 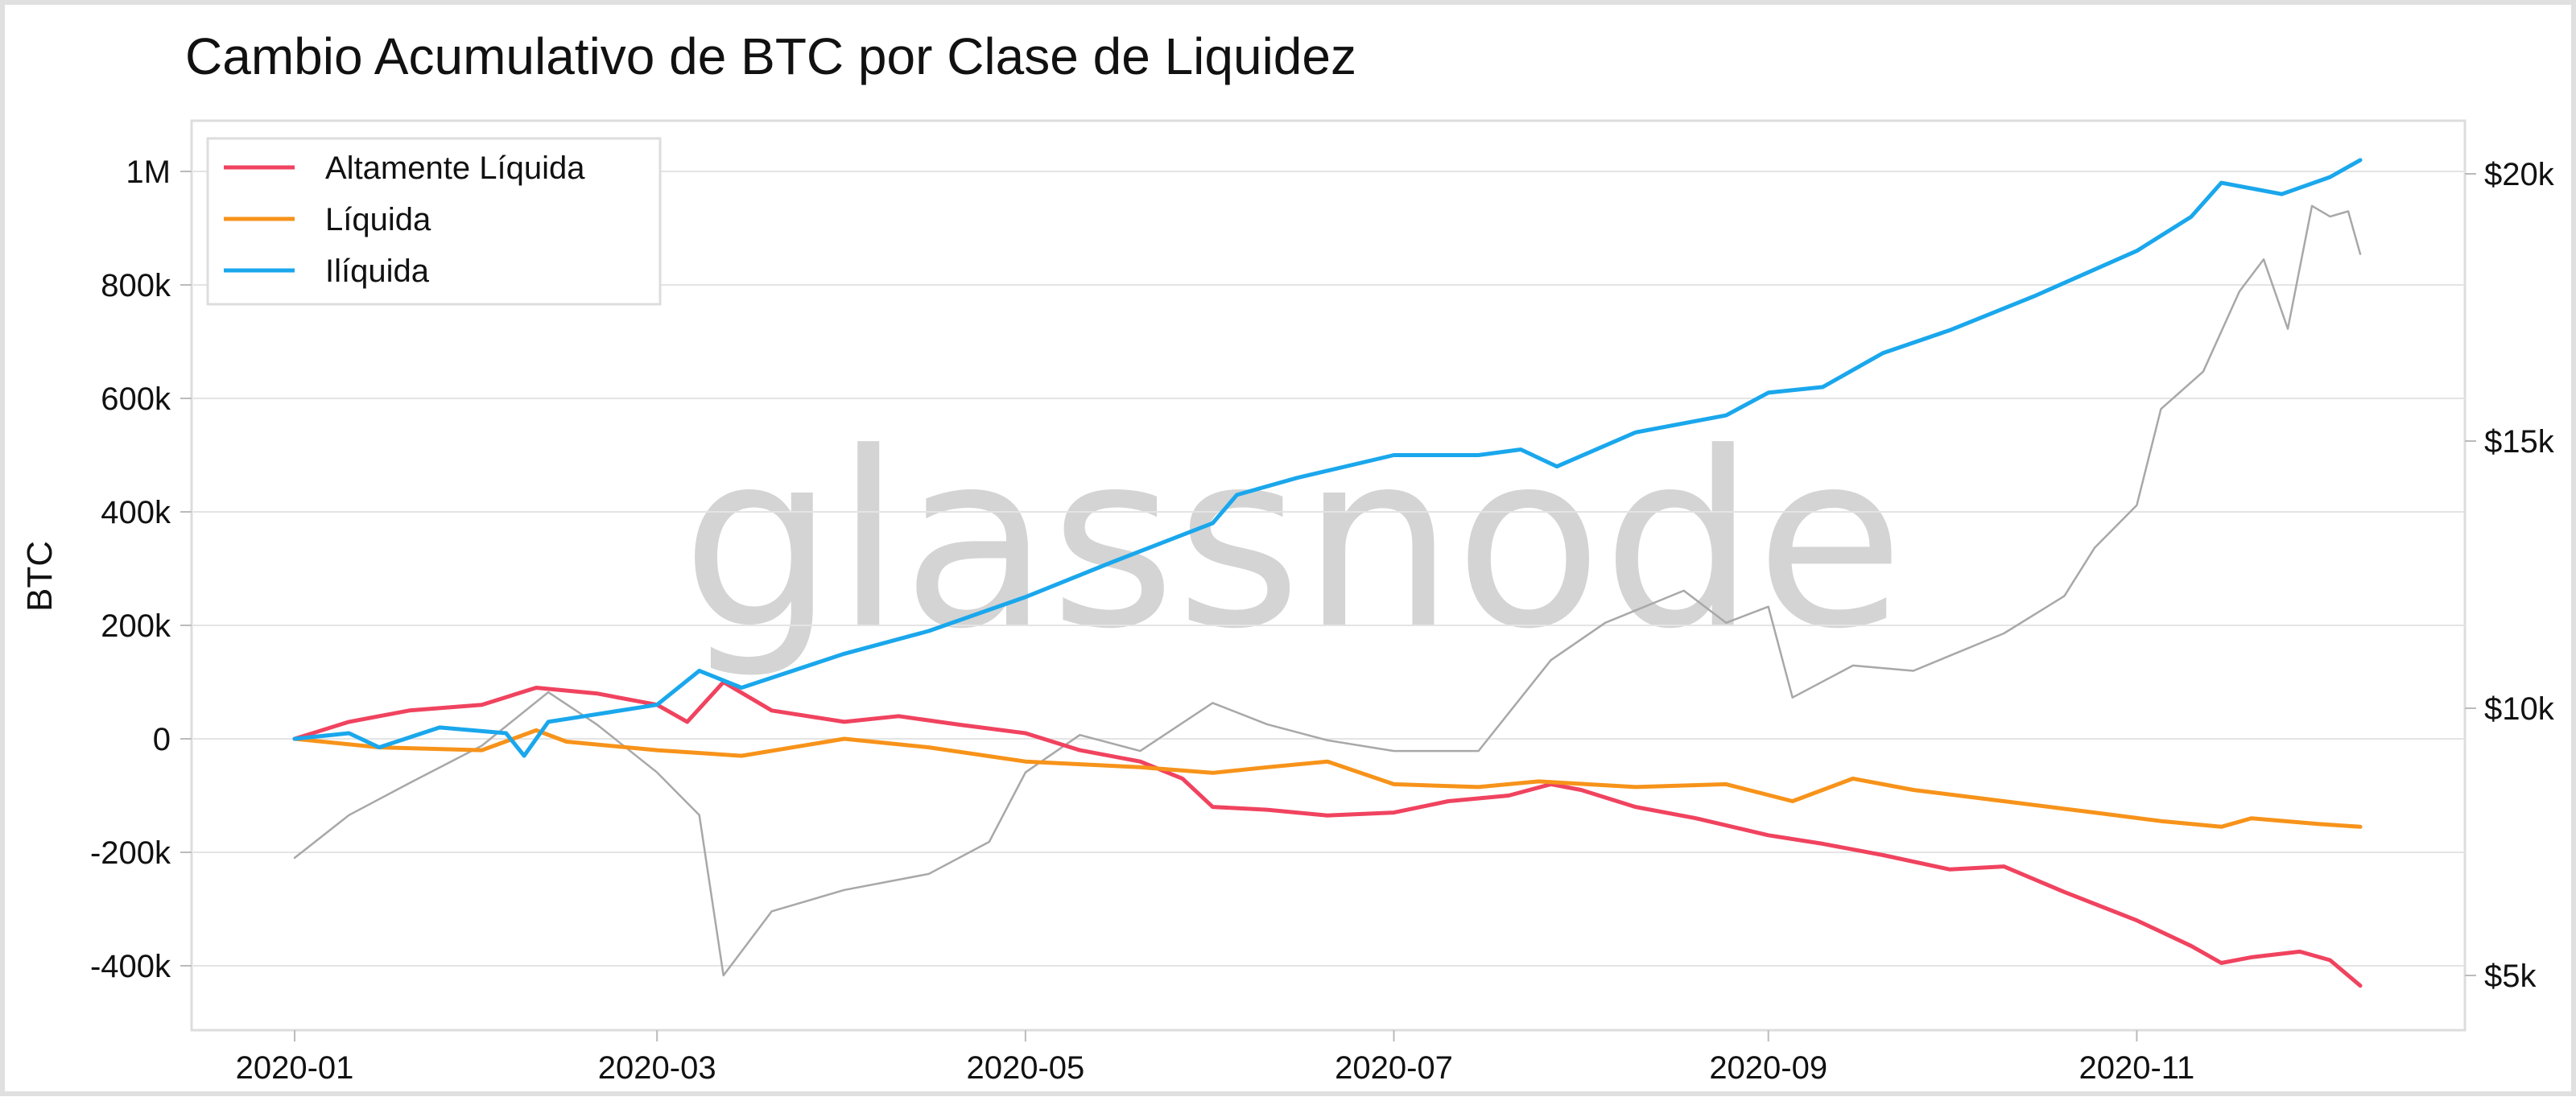 I want to click on y-tick-label: 800k, so click(x=136, y=285).